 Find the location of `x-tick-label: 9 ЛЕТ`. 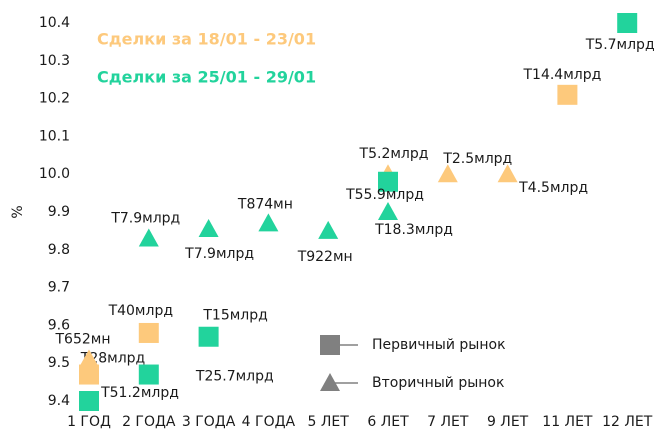

x-tick-label: 9 ЛЕТ is located at coordinates (508, 422).